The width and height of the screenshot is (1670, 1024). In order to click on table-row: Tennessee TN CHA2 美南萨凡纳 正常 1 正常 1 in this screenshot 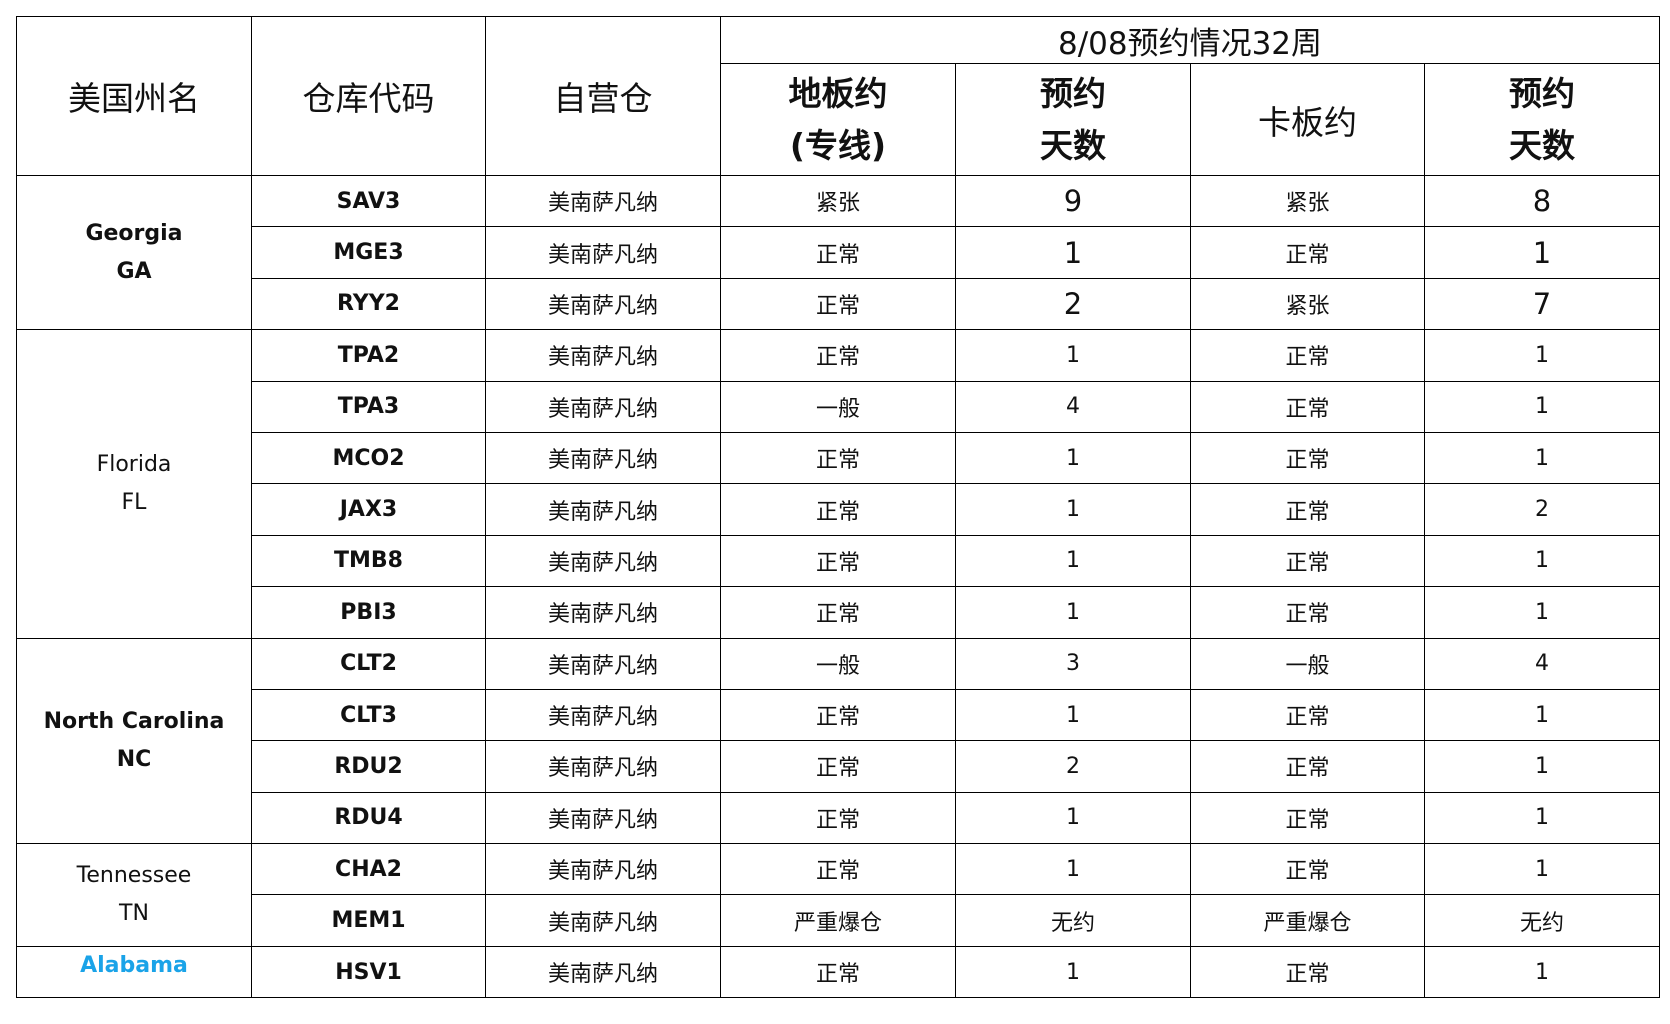, I will do `click(838, 895)`.